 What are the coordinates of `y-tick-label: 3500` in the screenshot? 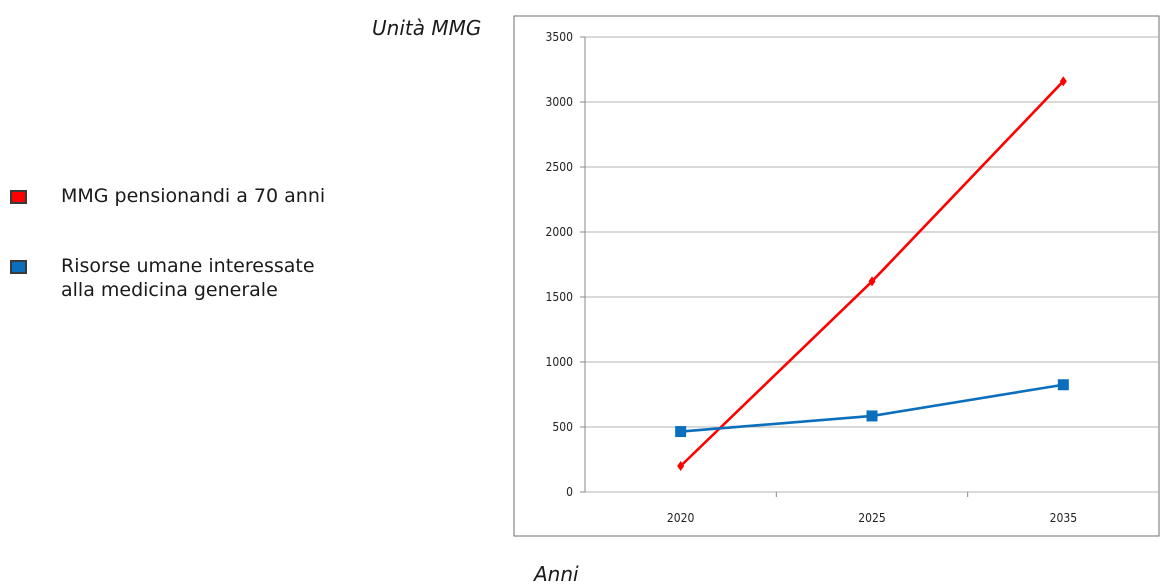 It's located at (560, 37).